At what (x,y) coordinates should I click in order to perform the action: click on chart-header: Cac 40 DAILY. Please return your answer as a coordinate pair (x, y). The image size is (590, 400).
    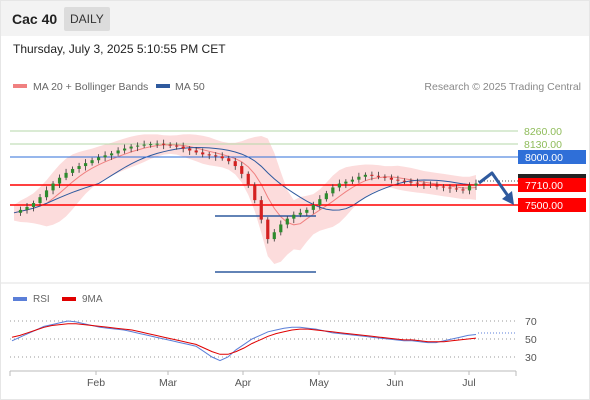
    Looking at the image, I should click on (295, 18).